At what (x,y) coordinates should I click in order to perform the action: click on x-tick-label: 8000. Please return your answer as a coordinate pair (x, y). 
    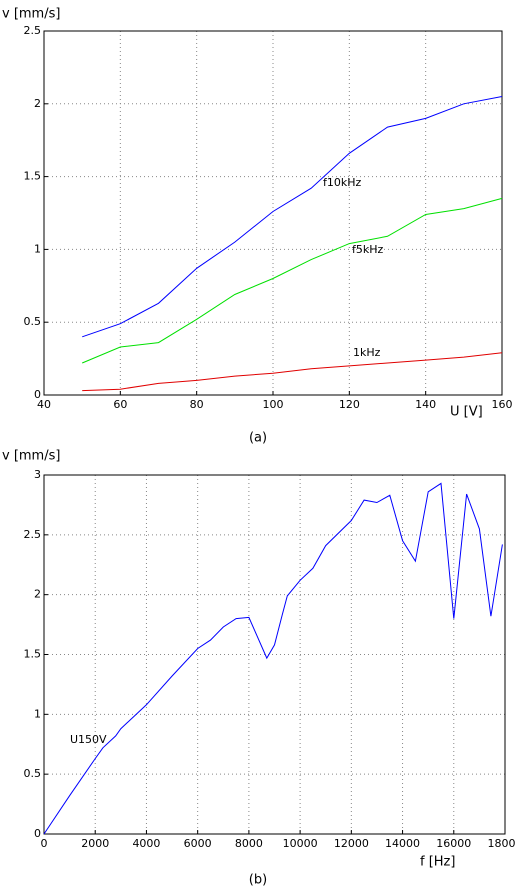
    Looking at the image, I should click on (249, 843).